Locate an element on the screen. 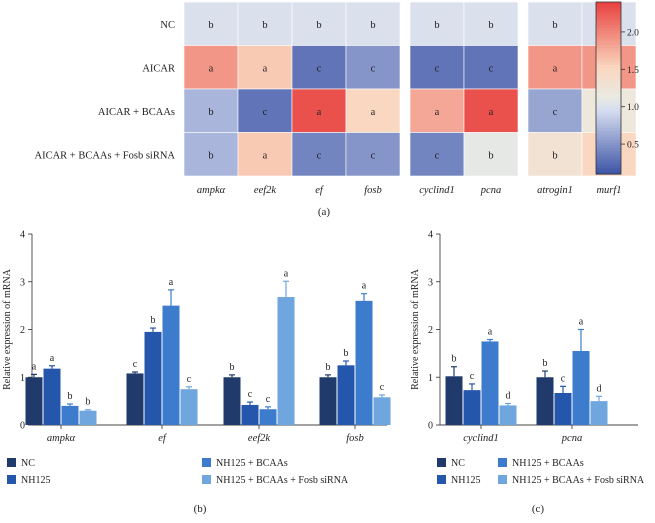 The height and width of the screenshot is (523, 655). heatmap-row-label: AICAR is located at coordinates (158, 68).